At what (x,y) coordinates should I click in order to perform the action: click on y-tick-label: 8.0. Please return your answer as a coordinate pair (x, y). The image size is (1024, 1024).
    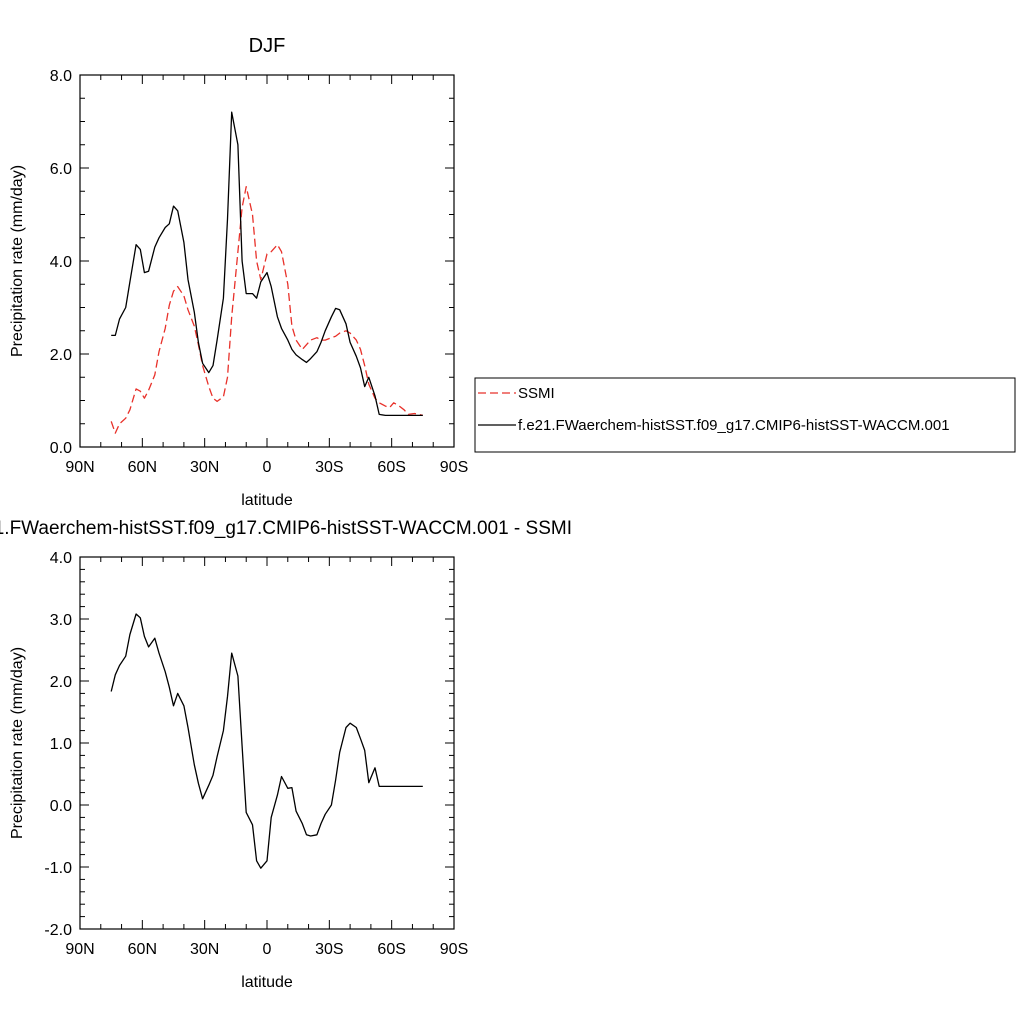
    Looking at the image, I should click on (61, 76).